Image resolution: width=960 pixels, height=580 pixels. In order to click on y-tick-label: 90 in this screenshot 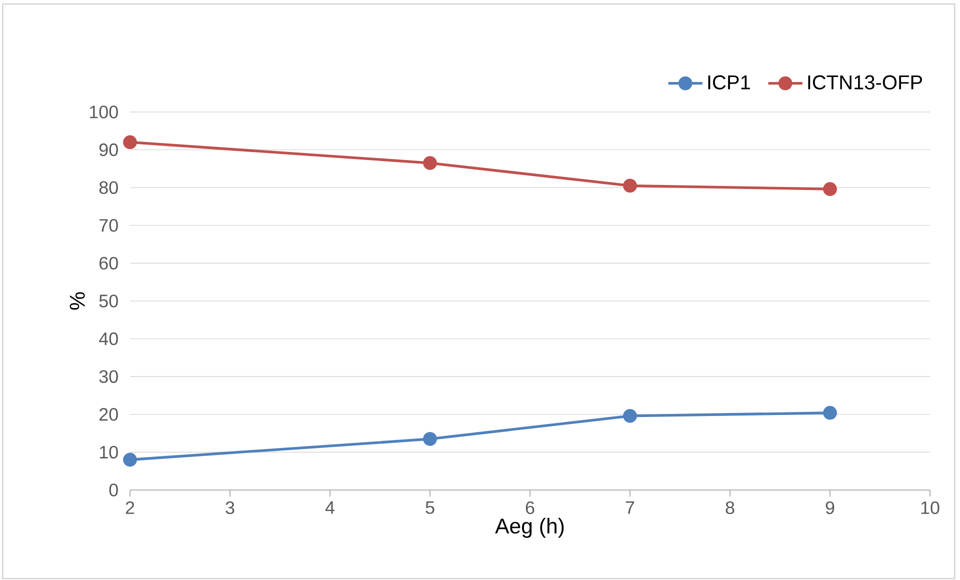, I will do `click(108, 149)`.